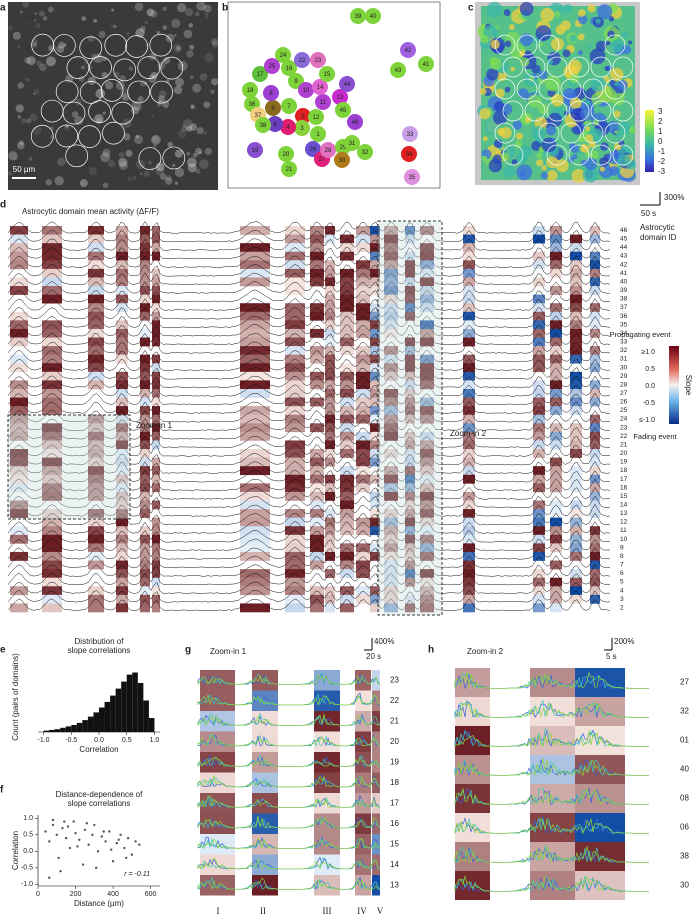 The width and height of the screenshot is (695, 921). Describe the element at coordinates (622, 590) in the screenshot. I see `label: 4` at that location.